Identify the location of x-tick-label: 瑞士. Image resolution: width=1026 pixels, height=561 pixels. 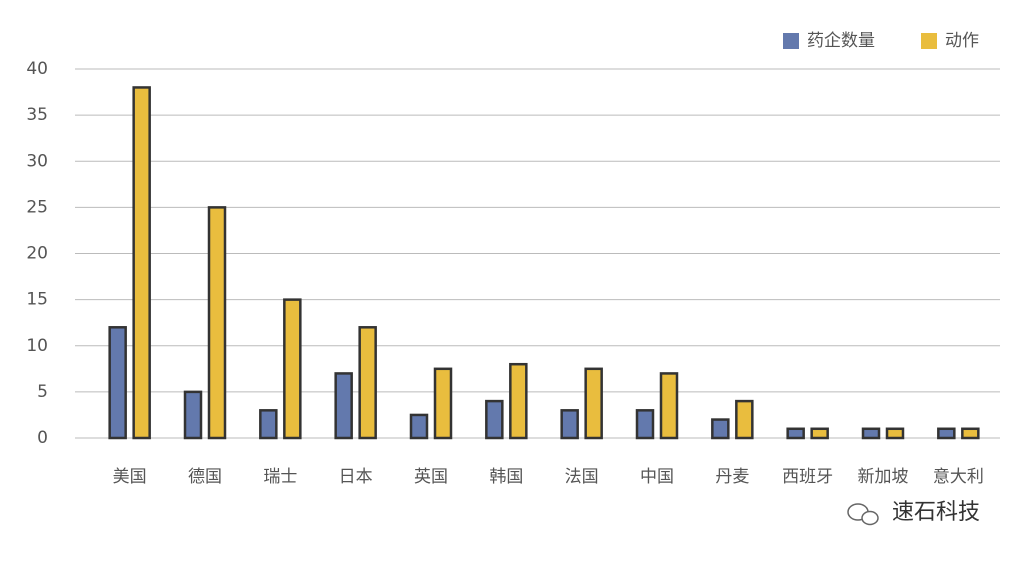
(280, 477).